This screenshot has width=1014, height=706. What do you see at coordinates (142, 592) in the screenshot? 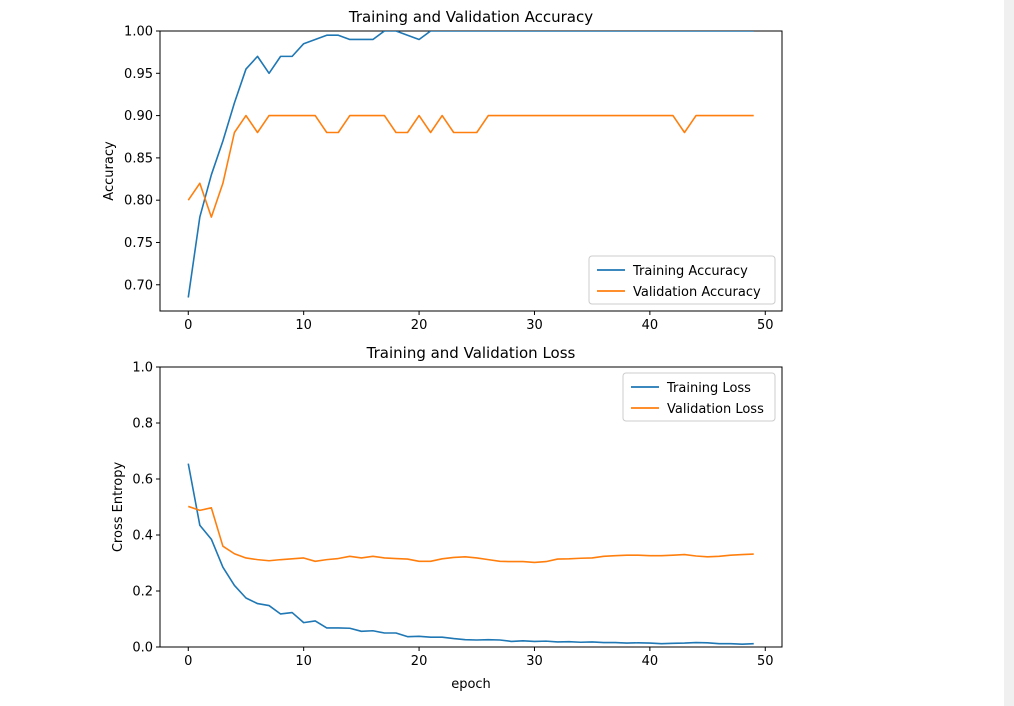
I see `loss-y-tick-label: 0.2` at bounding box center [142, 592].